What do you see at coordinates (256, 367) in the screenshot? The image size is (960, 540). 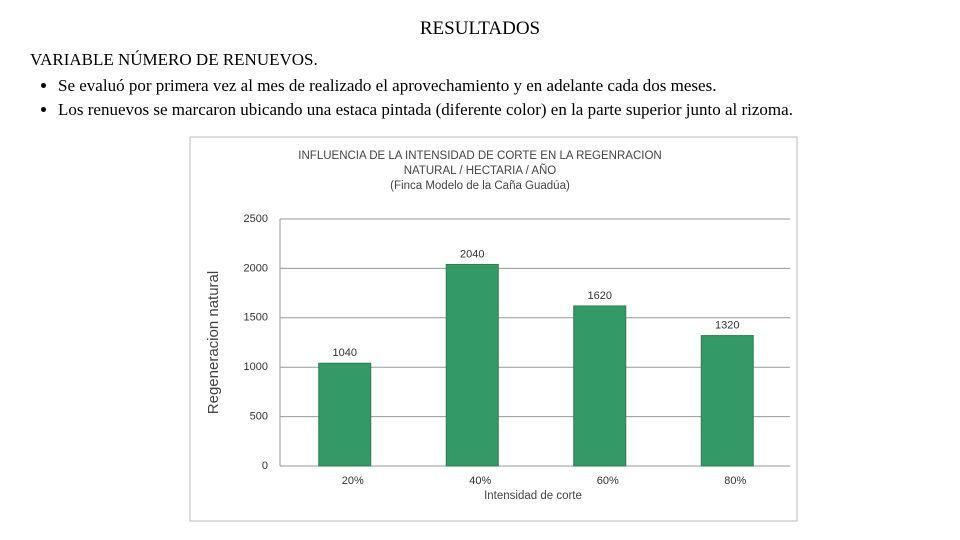 I see `y-tick-label: 1000` at bounding box center [256, 367].